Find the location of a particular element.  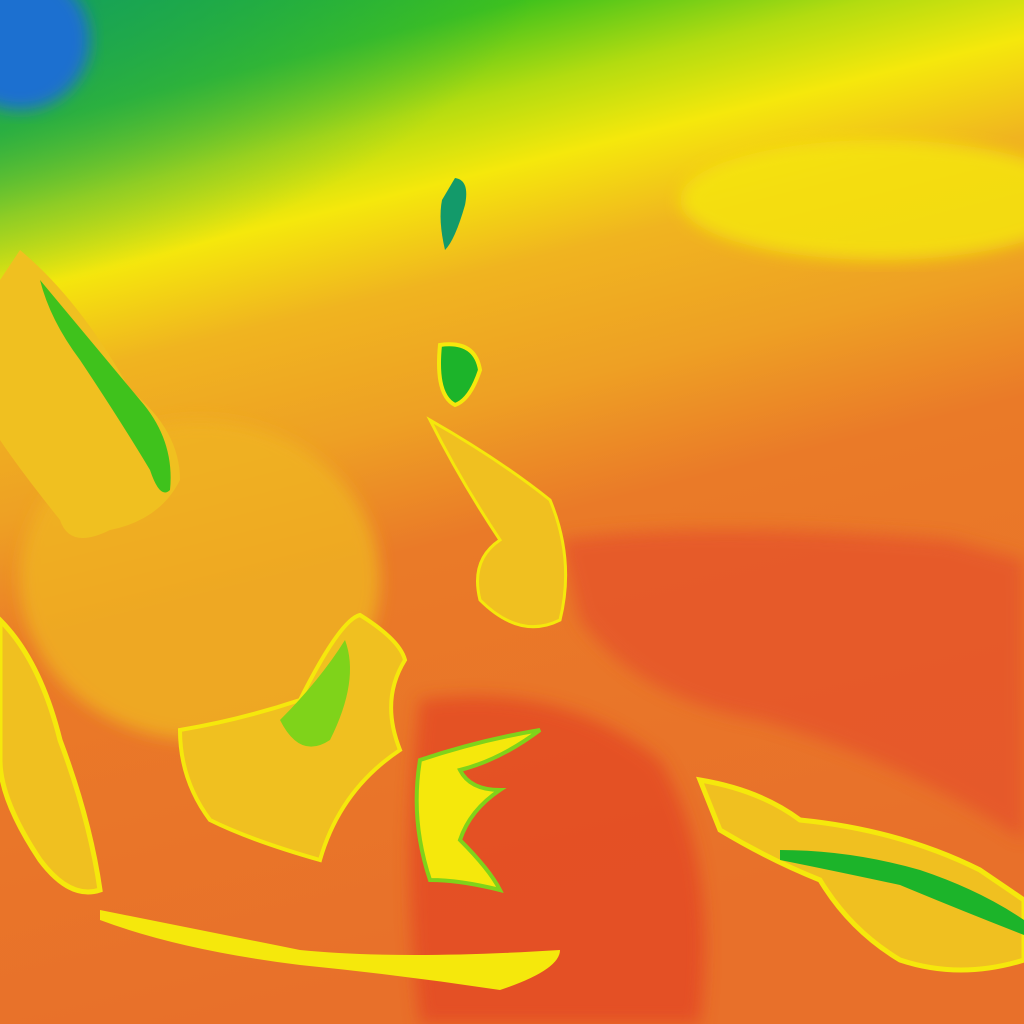

java-islands is located at coordinates (330, 950).